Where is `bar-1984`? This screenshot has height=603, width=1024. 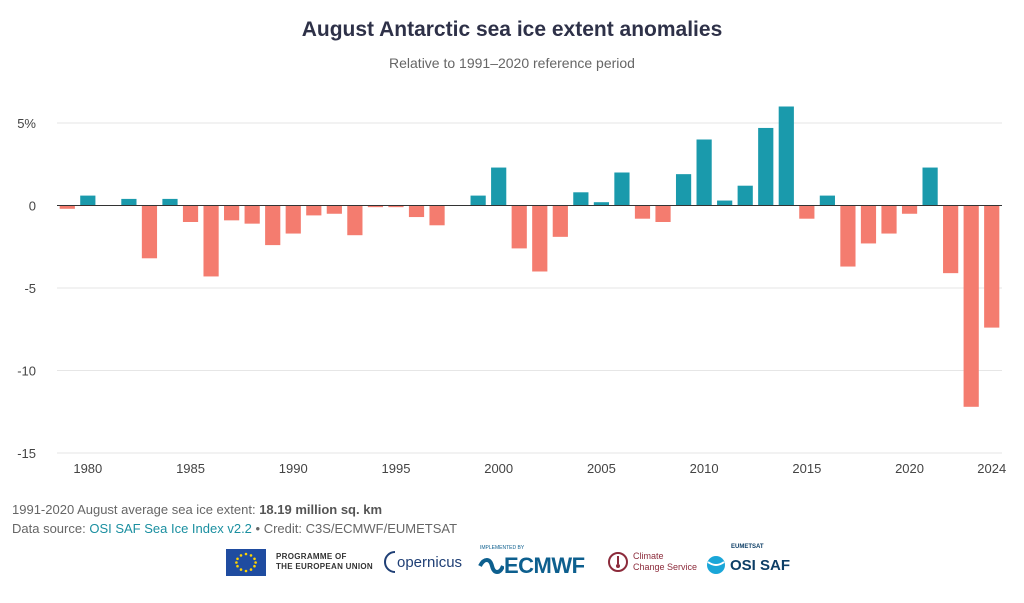 bar-1984 is located at coordinates (170, 202).